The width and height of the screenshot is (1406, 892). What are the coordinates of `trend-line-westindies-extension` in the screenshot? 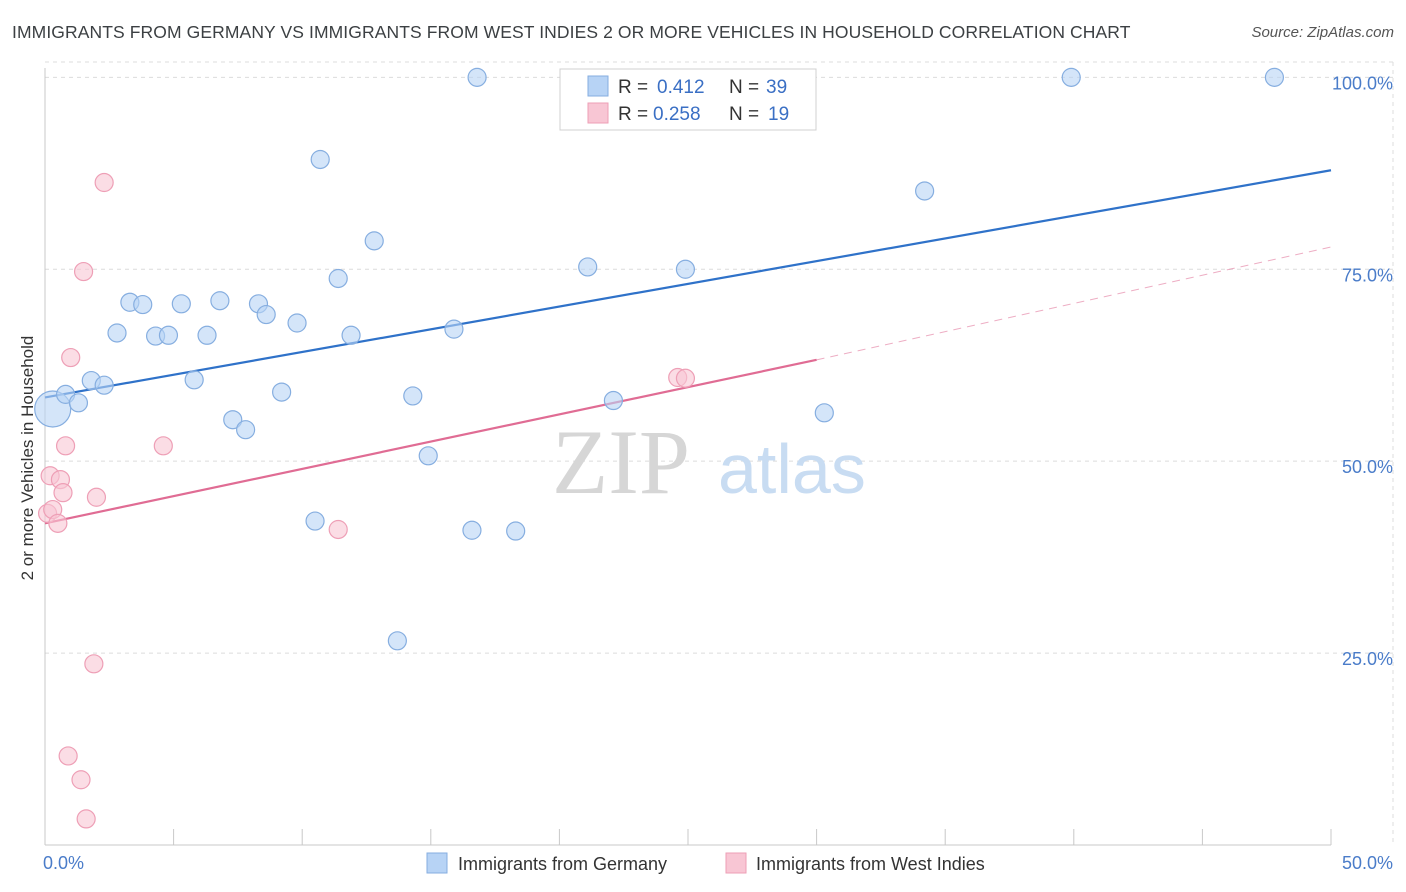 It's located at (1074, 303).